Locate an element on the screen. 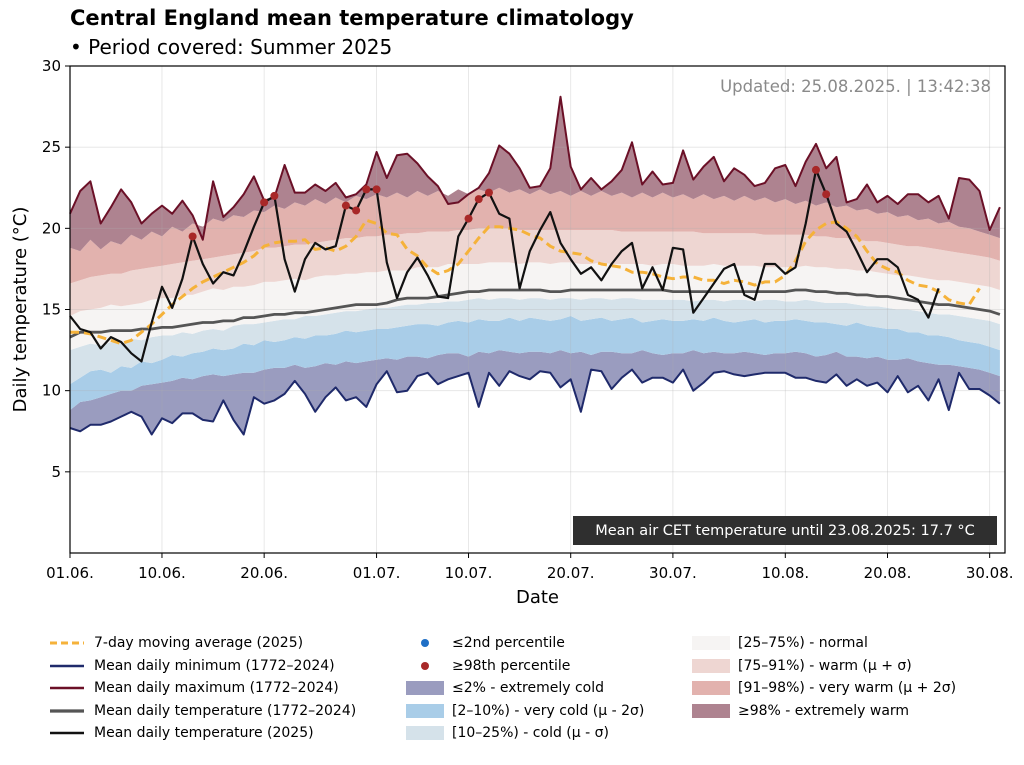  y-tick-label: 25 is located at coordinates (51, 147).